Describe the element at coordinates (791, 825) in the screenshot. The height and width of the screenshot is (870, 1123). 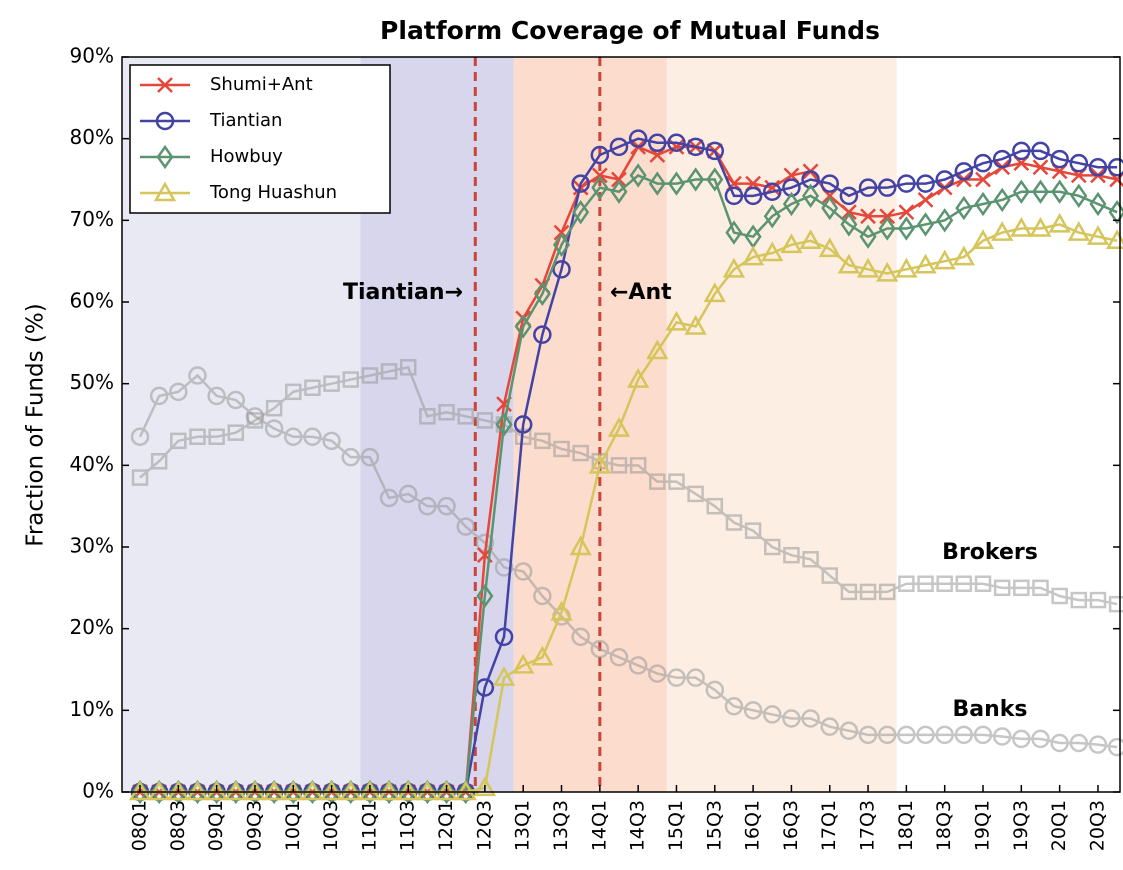
I see `x-tick-label: 16Q3` at that location.